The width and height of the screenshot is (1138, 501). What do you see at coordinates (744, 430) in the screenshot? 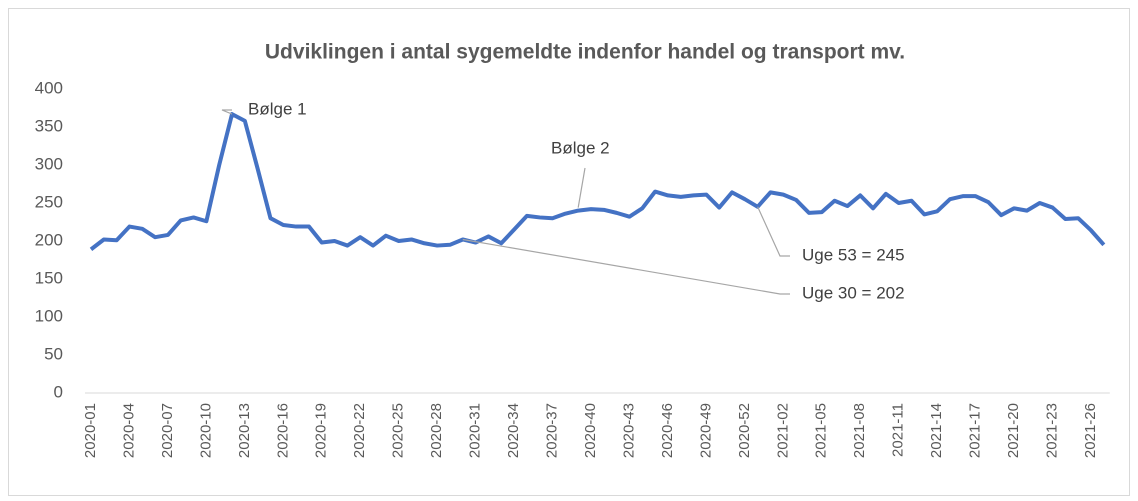
I see `x-tick-label: 2020-52` at bounding box center [744, 430].